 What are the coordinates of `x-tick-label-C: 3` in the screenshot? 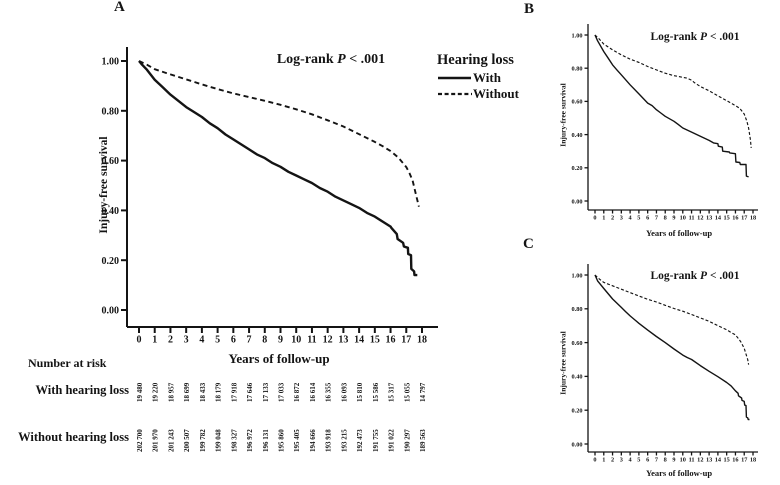 It's located at (621, 459).